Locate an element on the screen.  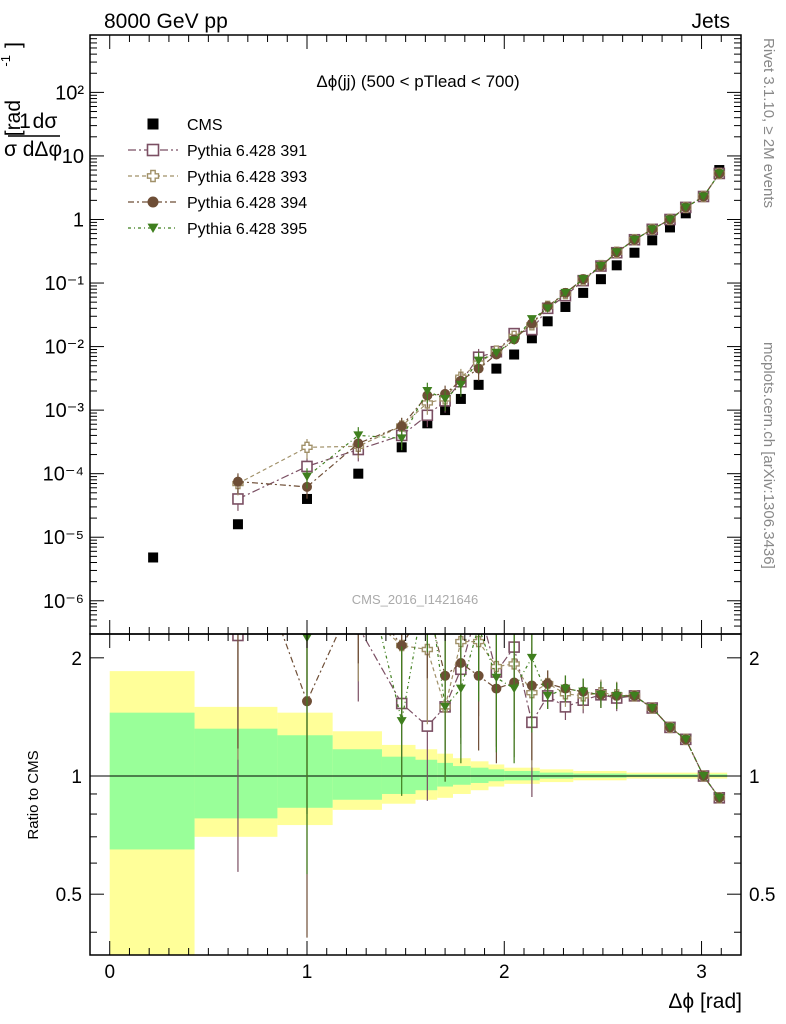
x-tick-label: 0 is located at coordinates (109, 972).